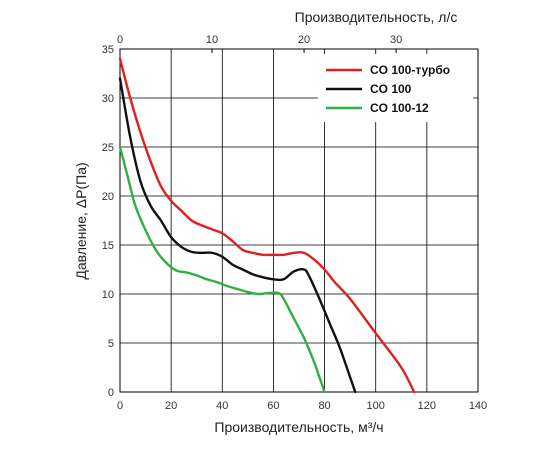 The width and height of the screenshot is (550, 450). What do you see at coordinates (304, 40) in the screenshot?
I see `top-tick-label-2: 20` at bounding box center [304, 40].